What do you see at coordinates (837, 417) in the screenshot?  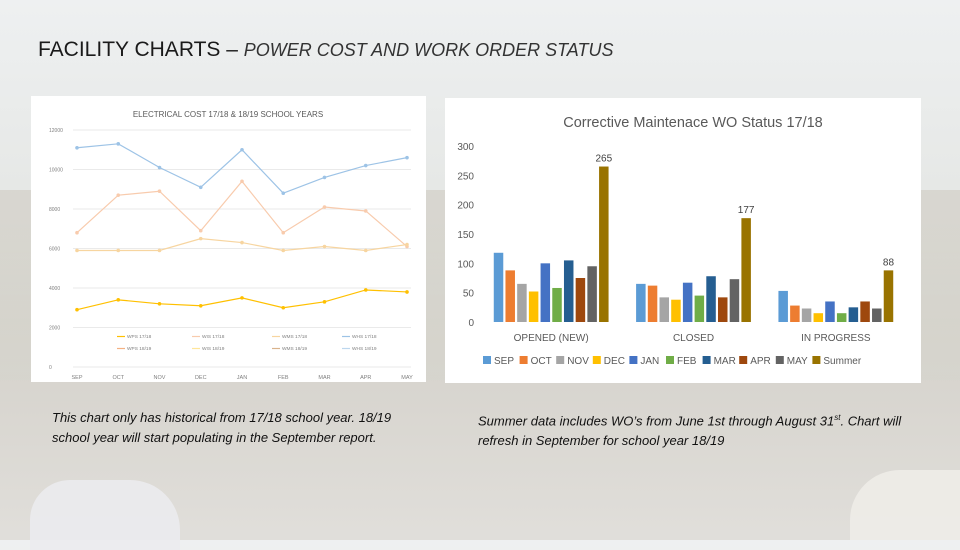 I see `note-right-superscript: st` at bounding box center [837, 417].